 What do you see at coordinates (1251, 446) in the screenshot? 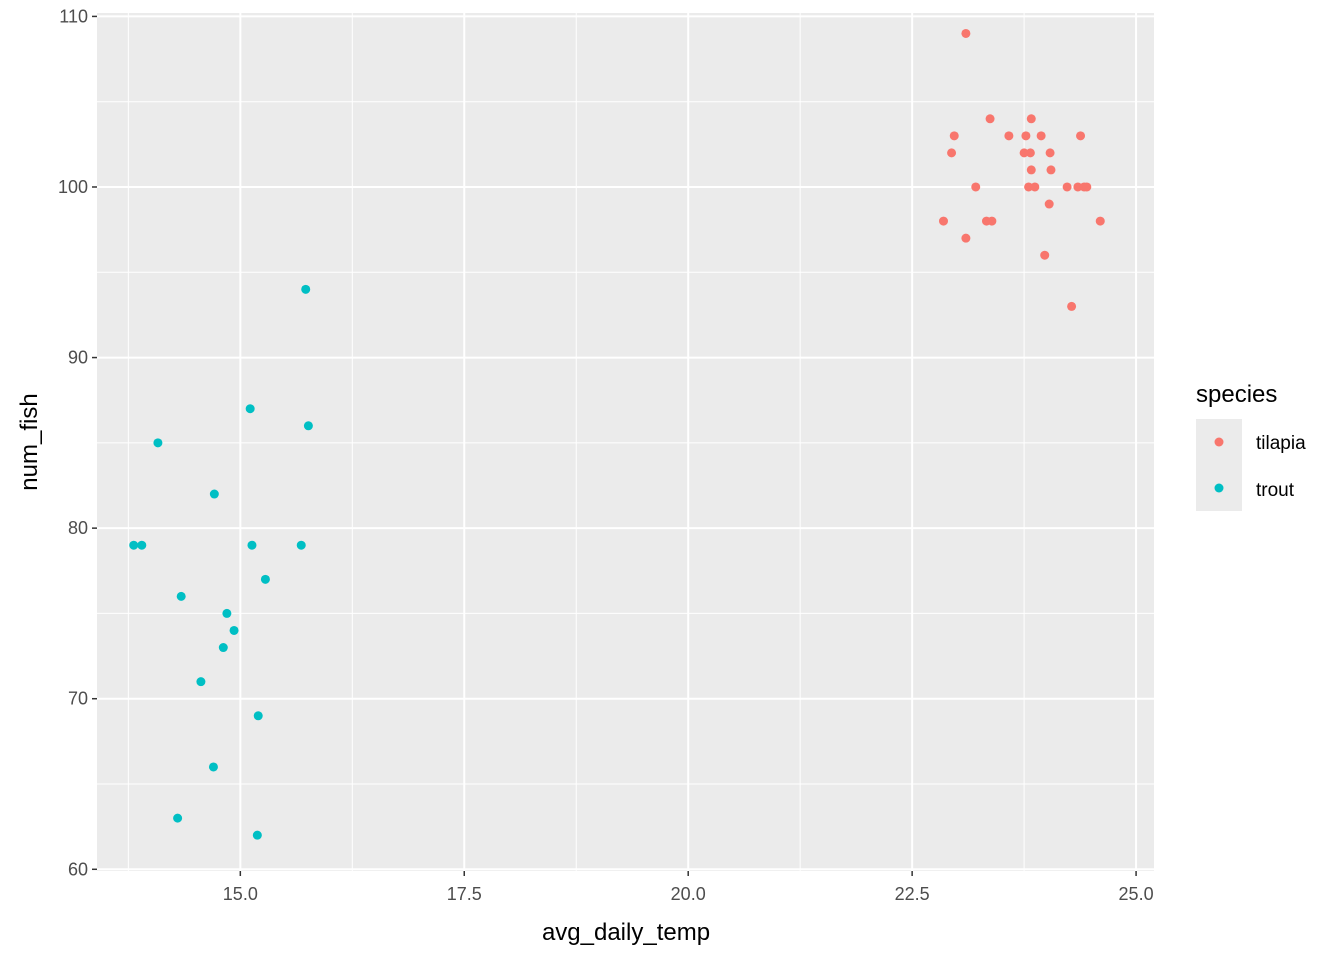
I see `legend: species tilapia trout` at bounding box center [1251, 446].